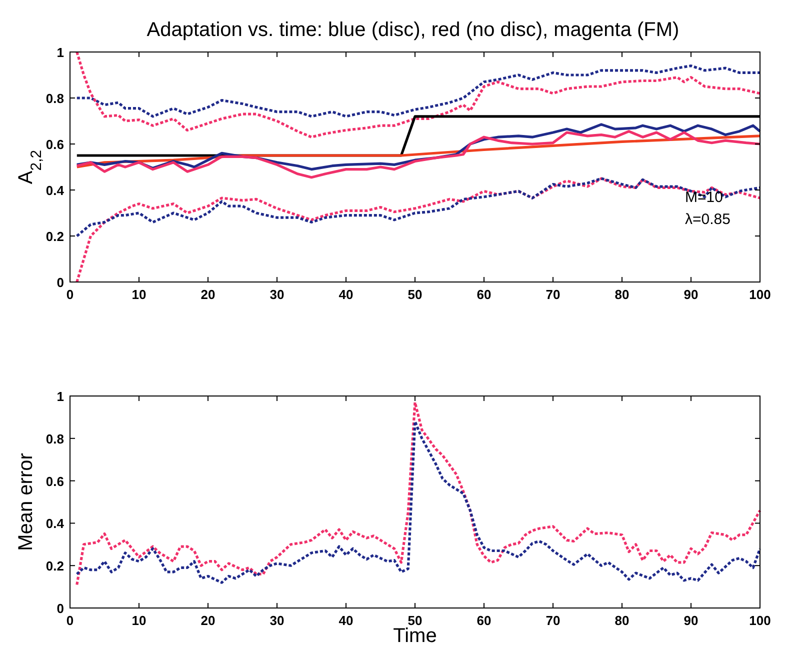 Image resolution: width=790 pixels, height=650 pixels. I want to click on y-axis-title: Mean error, so click(26, 501).